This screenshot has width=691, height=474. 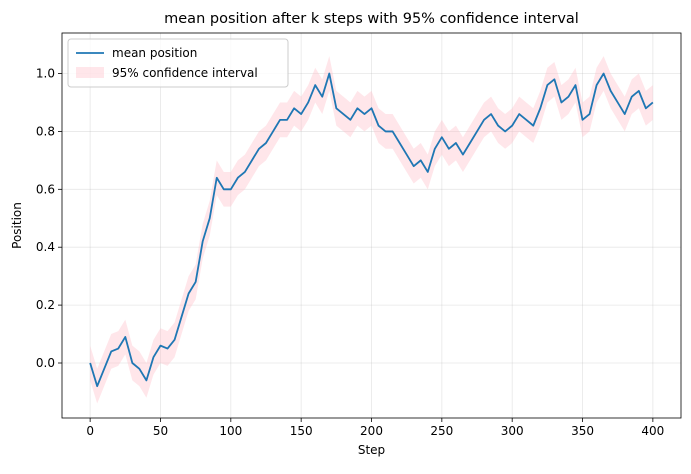 I want to click on y-tick-label: 0.4, so click(x=45, y=247).